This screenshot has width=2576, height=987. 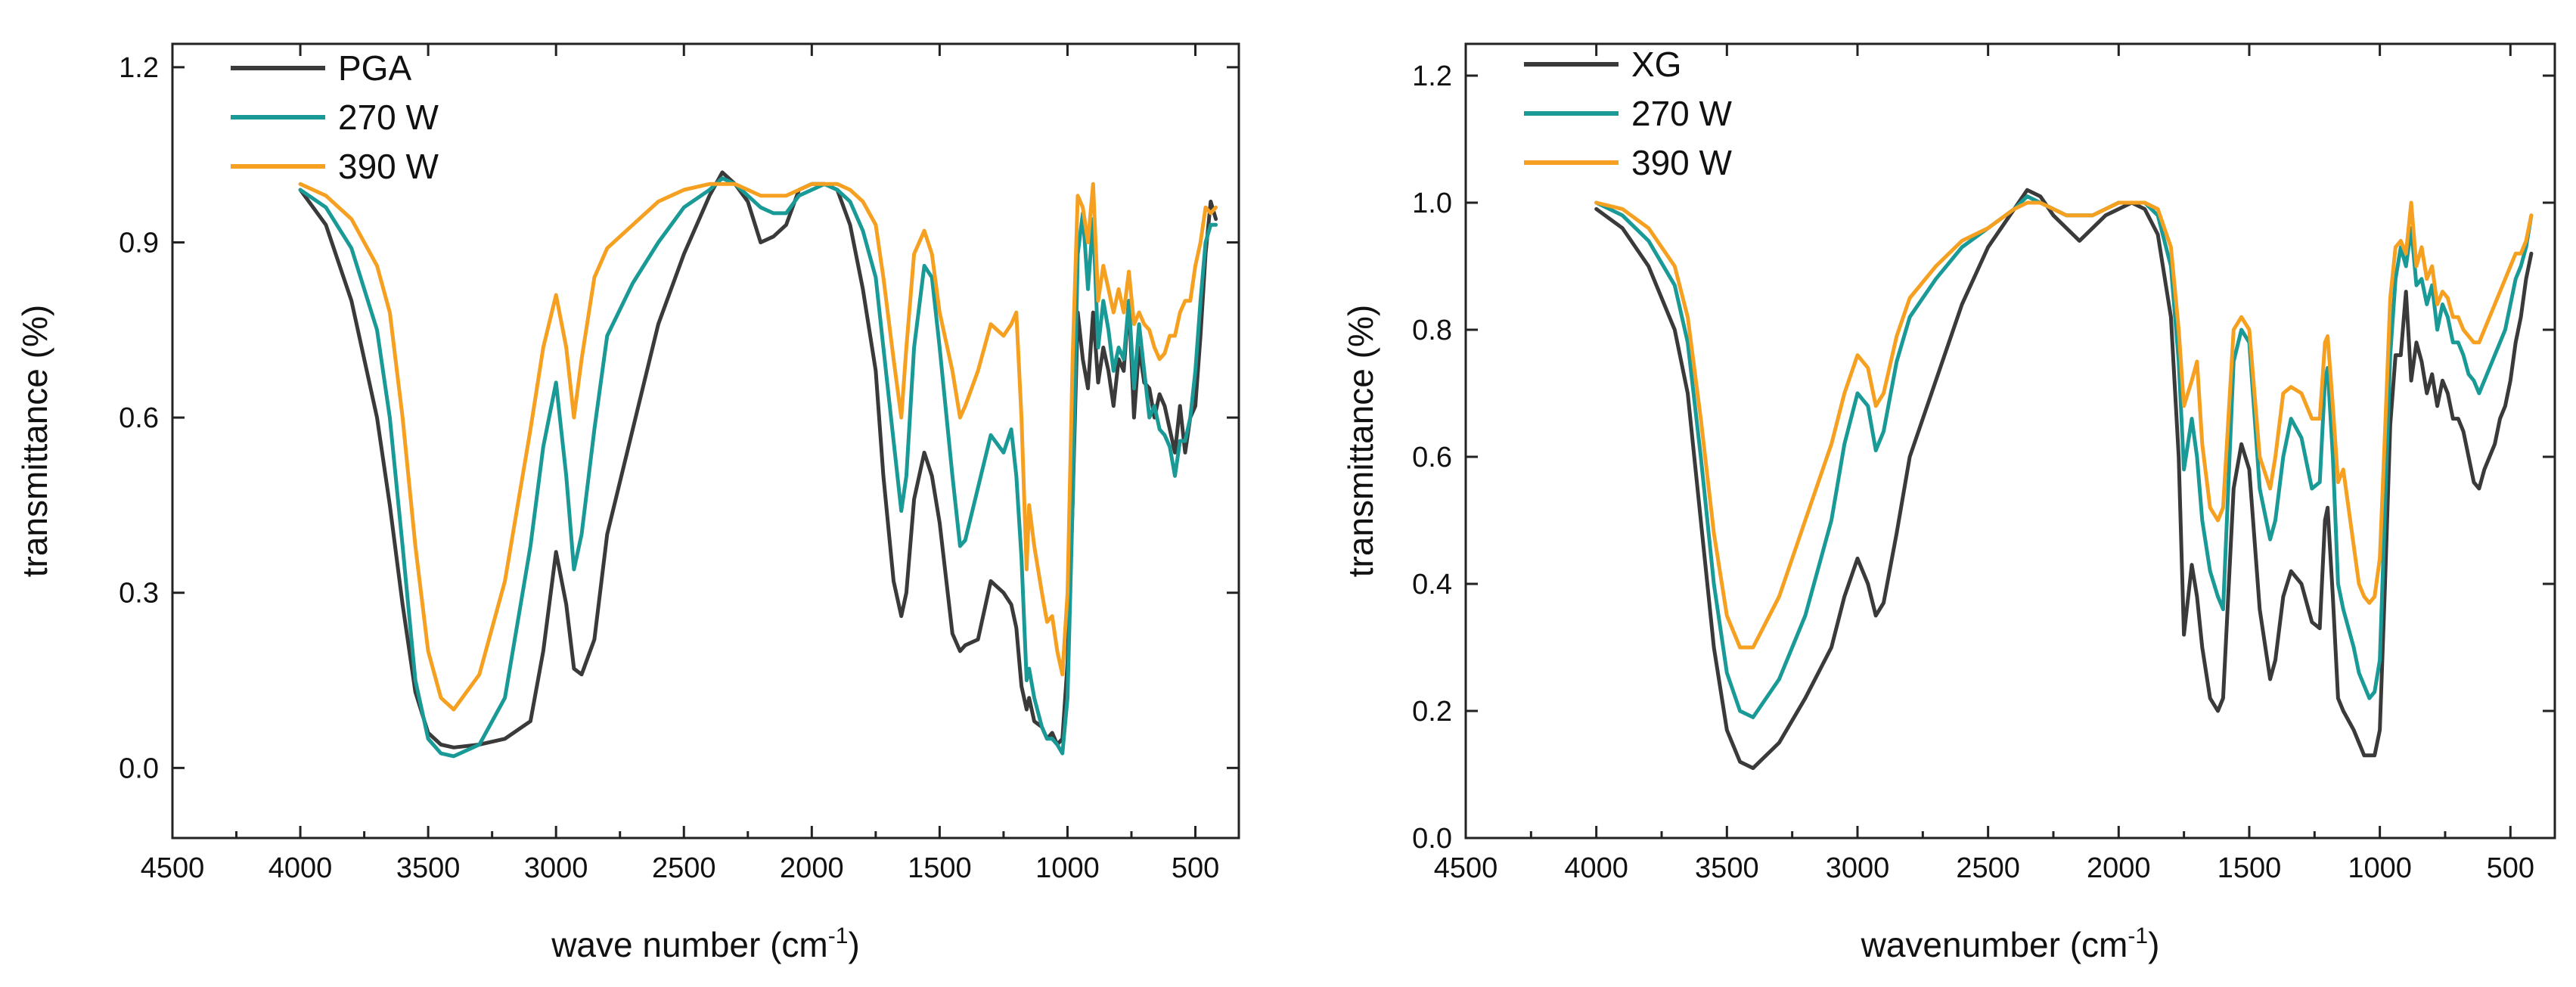 I want to click on y-tick-label: 0.8, so click(x=1432, y=330).